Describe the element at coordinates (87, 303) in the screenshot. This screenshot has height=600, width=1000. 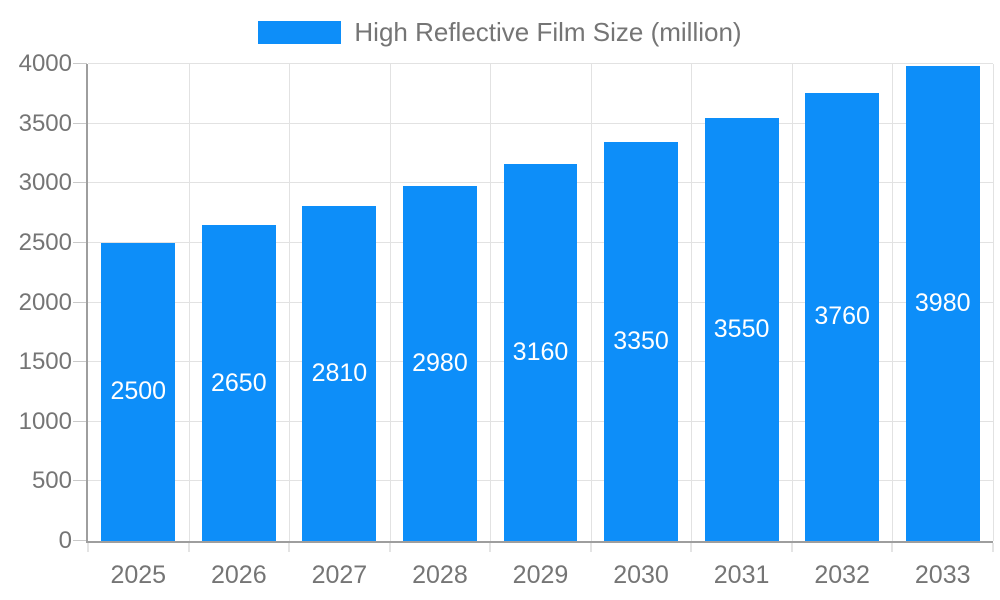
I see `y-axis-line` at that location.